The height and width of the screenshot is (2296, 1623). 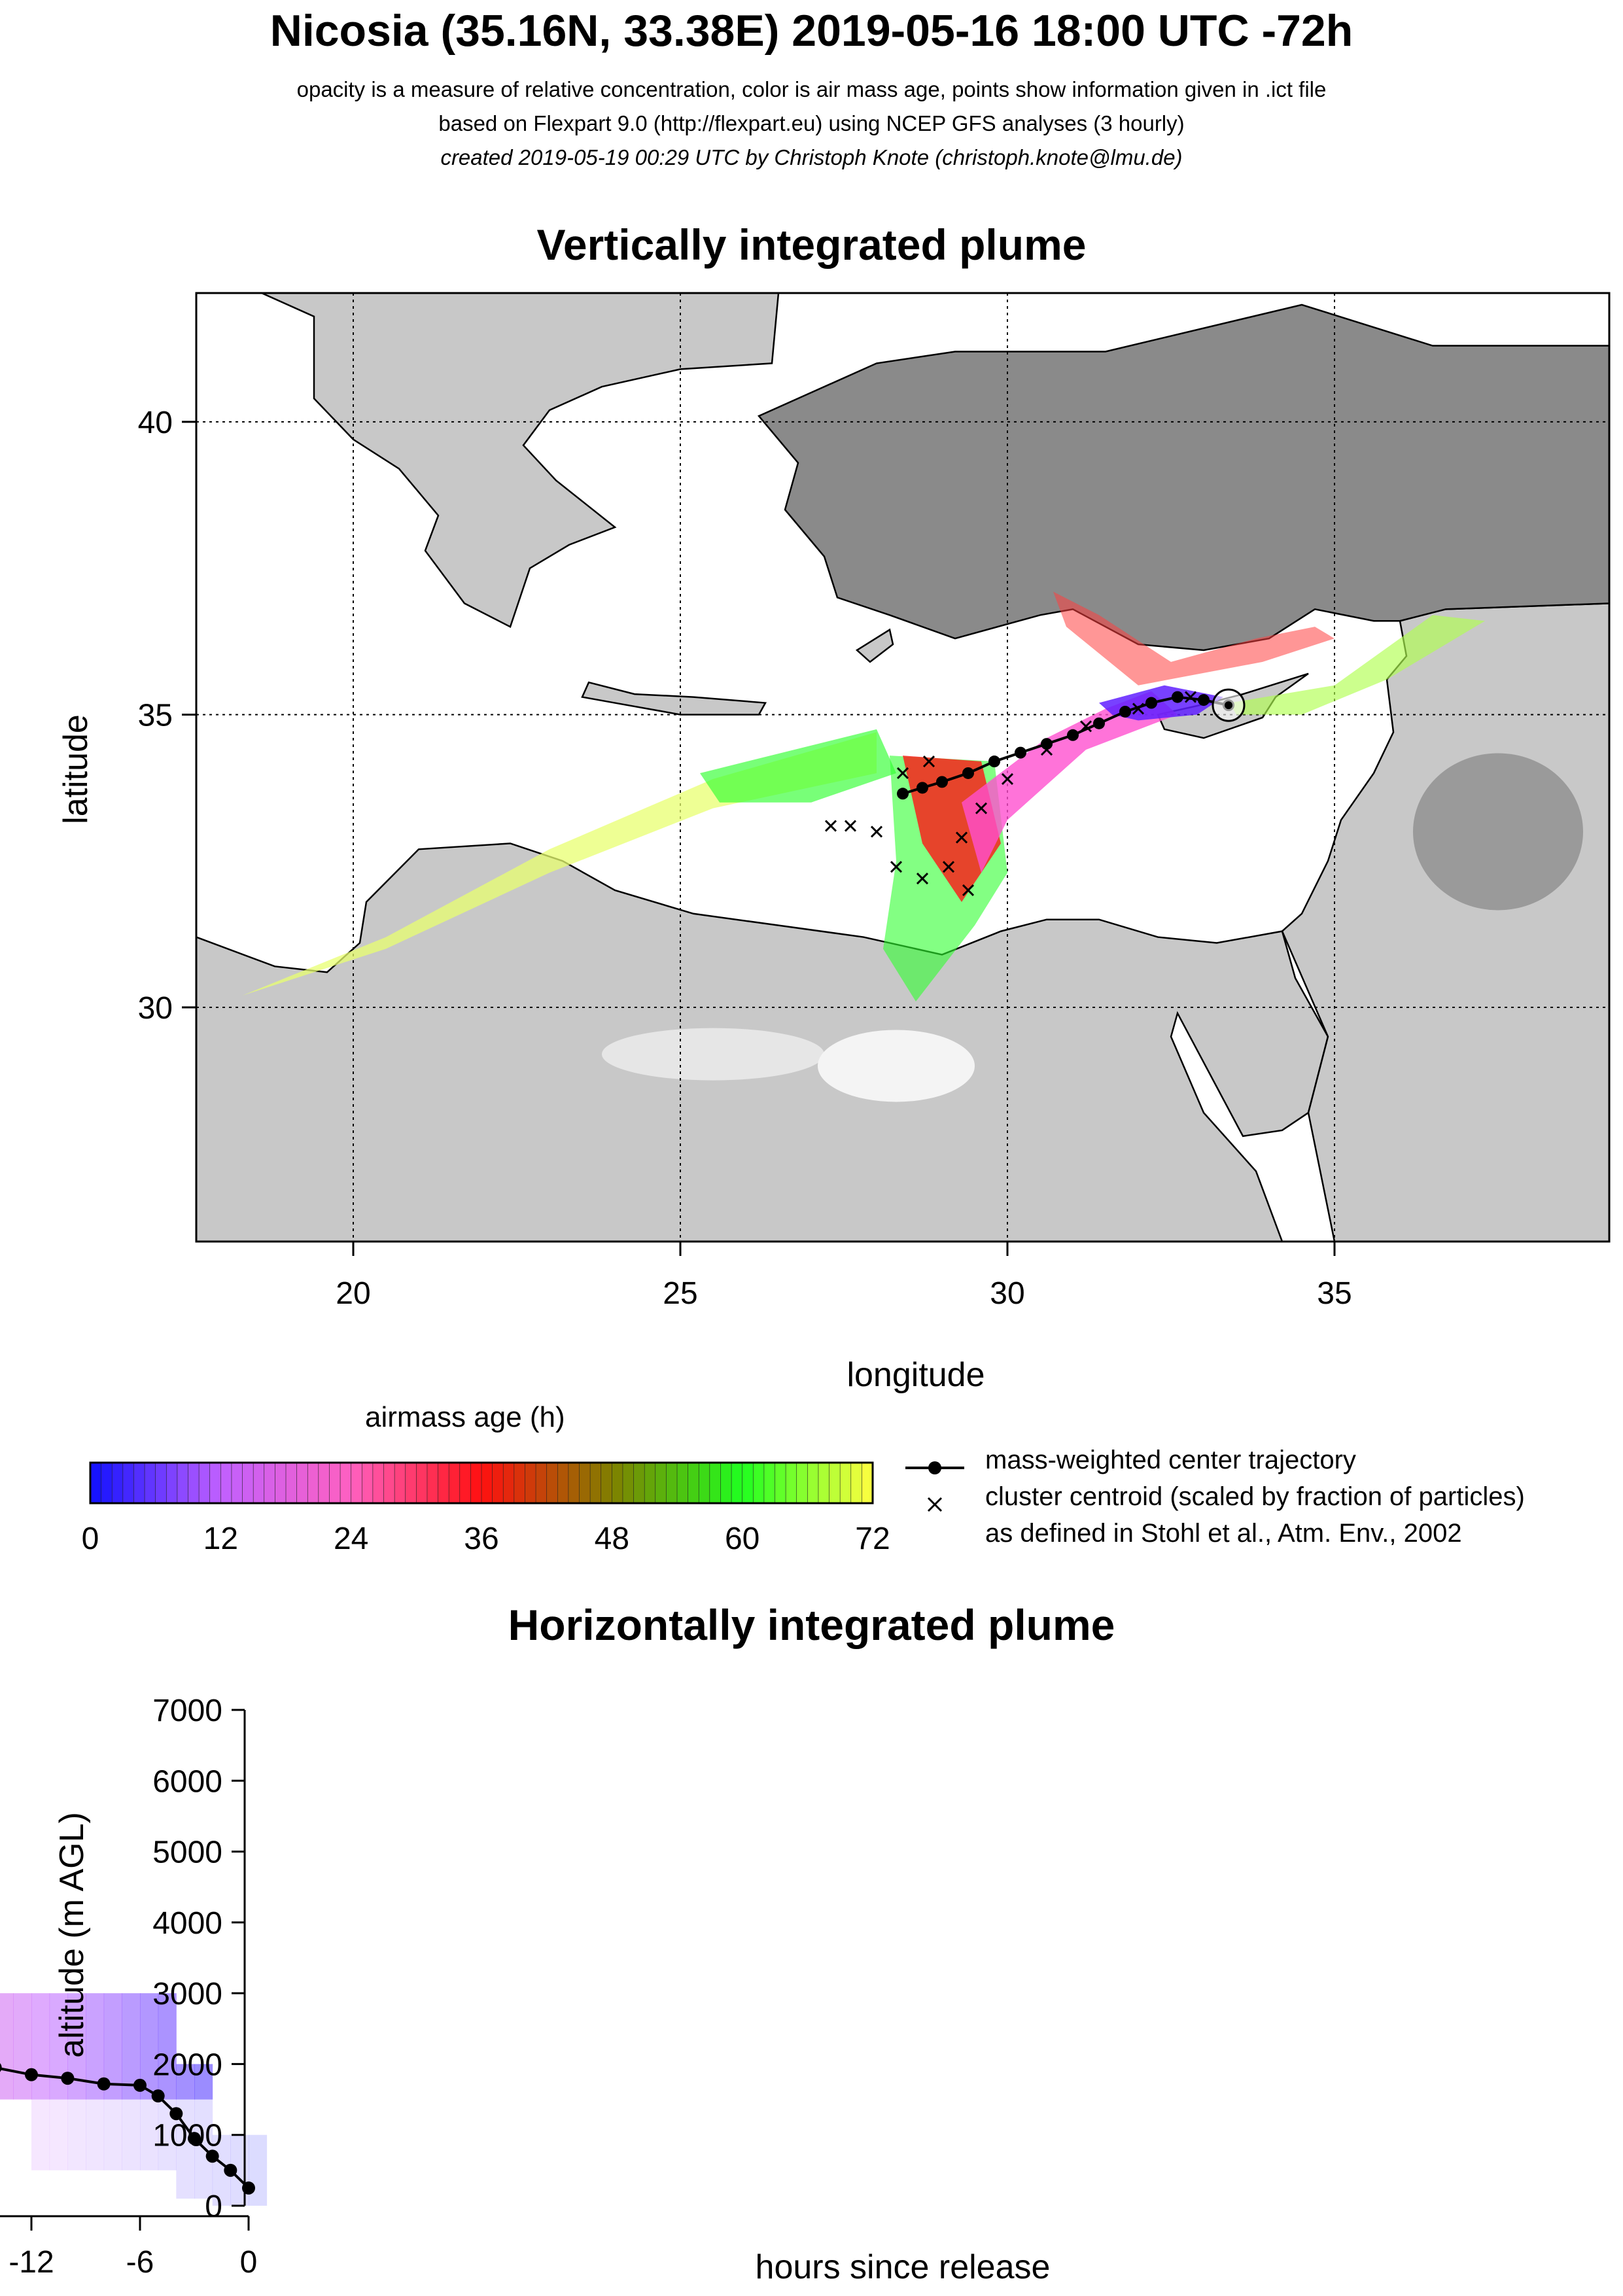 What do you see at coordinates (798, 766) in the screenshot?
I see `plume-green-band` at bounding box center [798, 766].